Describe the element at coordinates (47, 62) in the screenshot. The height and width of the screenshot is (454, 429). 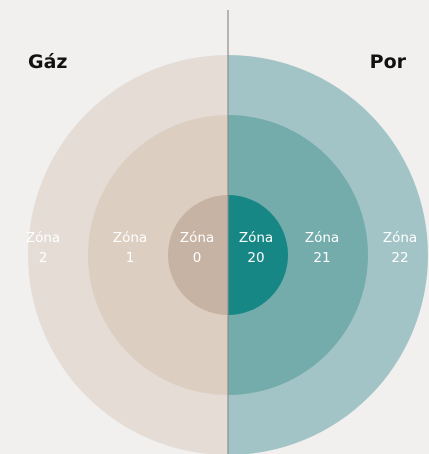
I see `gas-title: Gáz` at that location.